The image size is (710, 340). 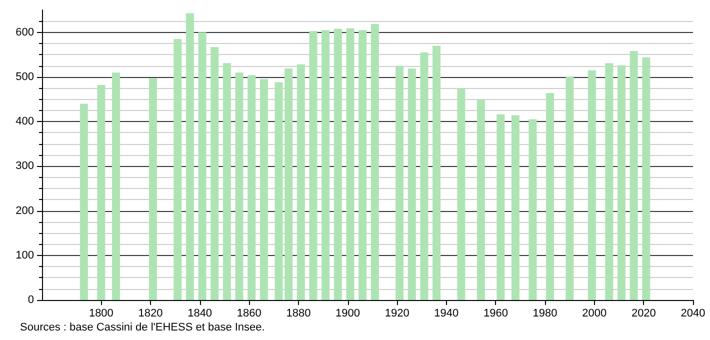 I want to click on x-tick-label: 1880, so click(x=298, y=314).